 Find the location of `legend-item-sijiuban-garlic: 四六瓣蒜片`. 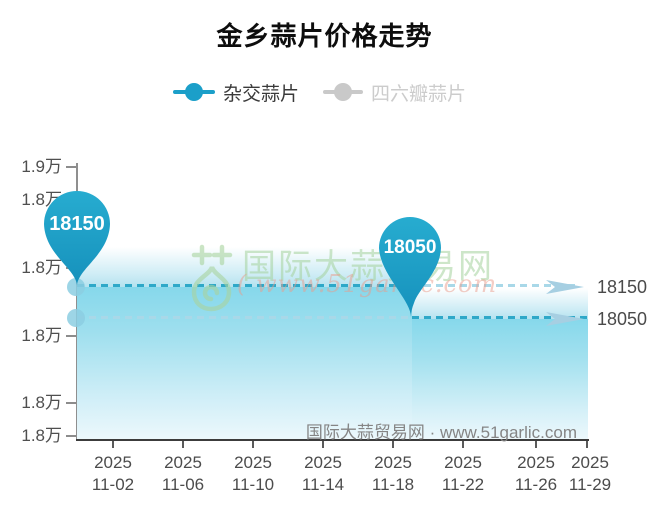

legend-item-sijiuban-garlic: 四六瓣蒜片 is located at coordinates (394, 93).